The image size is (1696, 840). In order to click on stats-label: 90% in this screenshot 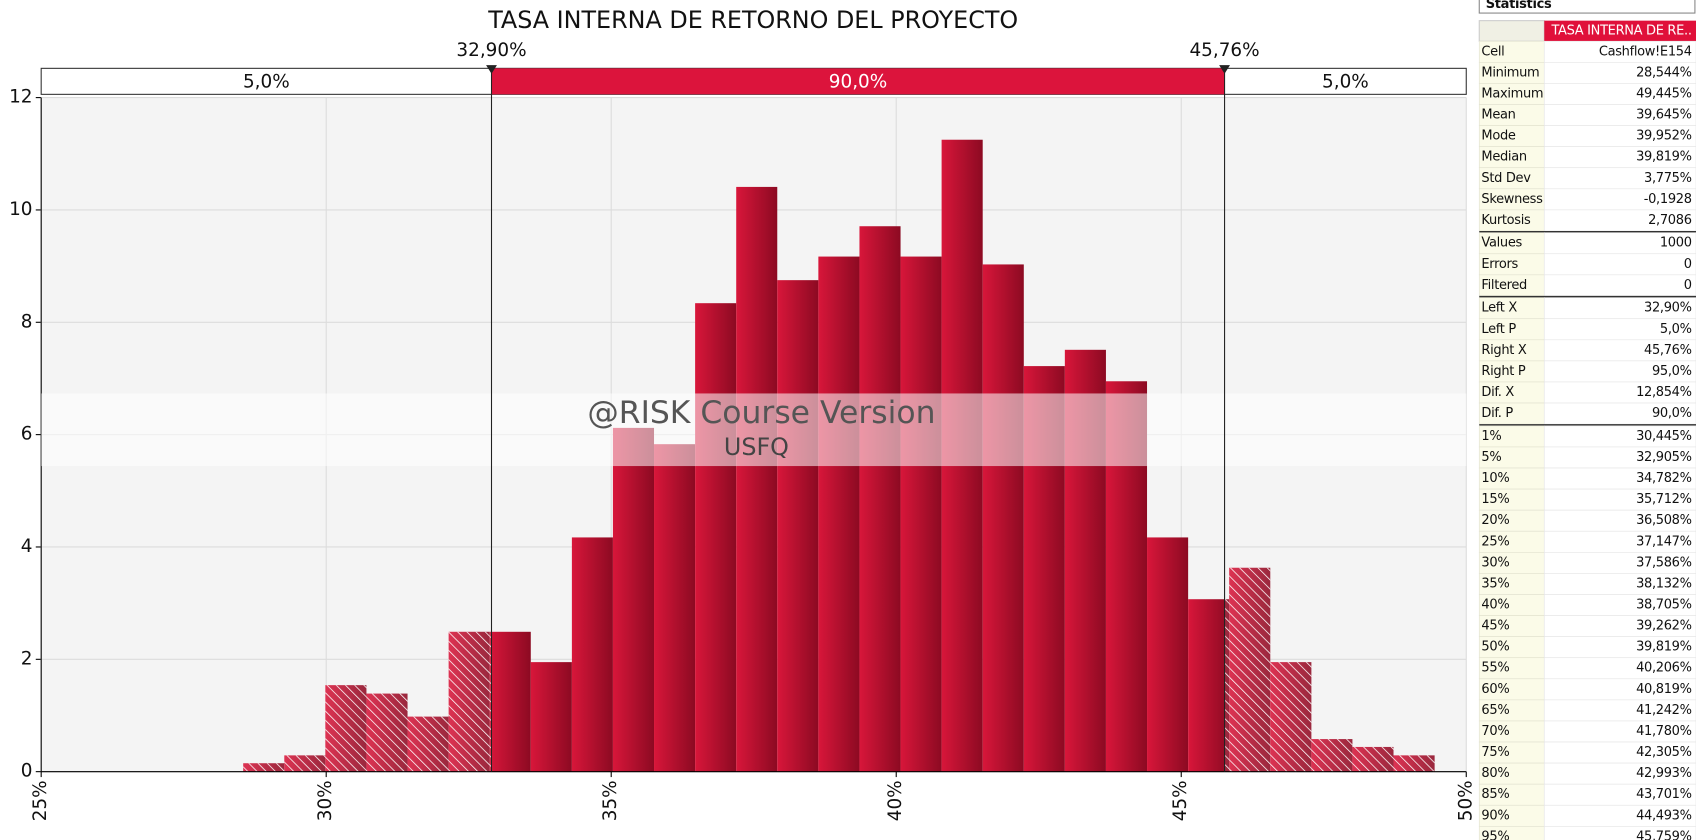, I will do `click(1495, 815)`.